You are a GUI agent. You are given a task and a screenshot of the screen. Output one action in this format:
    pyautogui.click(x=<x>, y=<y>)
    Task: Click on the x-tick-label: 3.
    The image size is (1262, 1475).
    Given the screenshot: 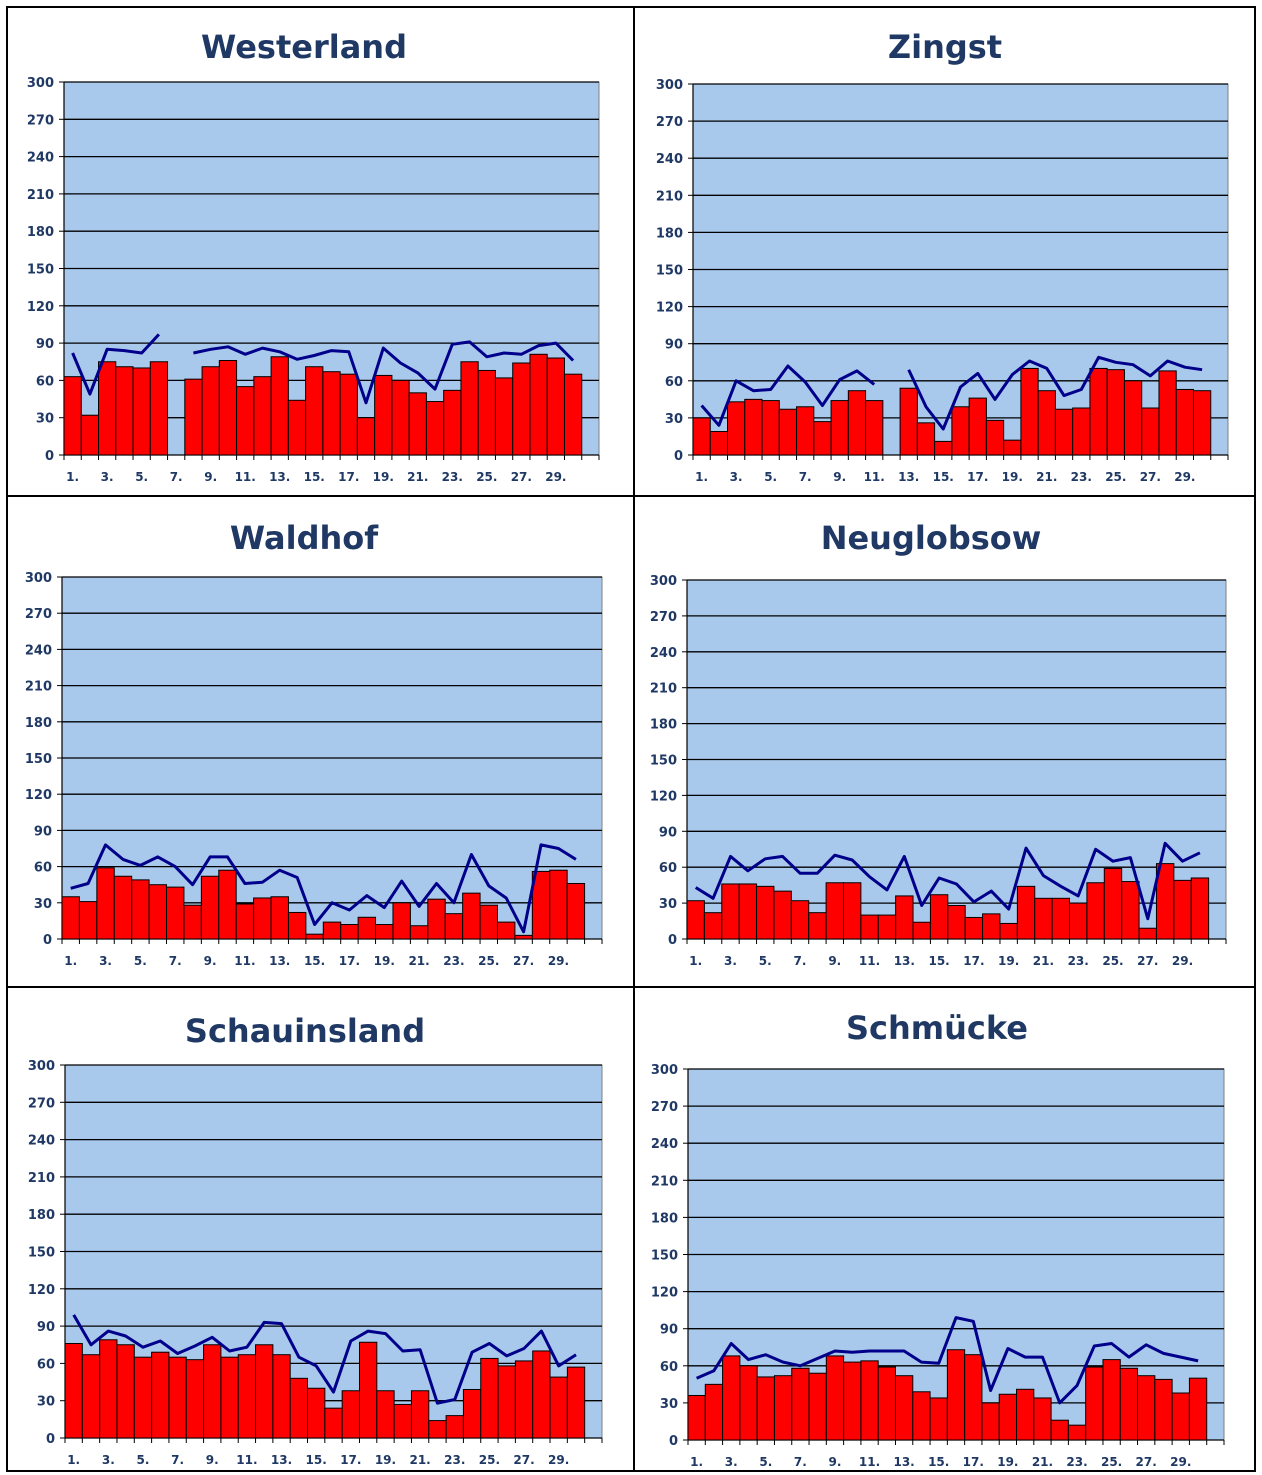 What is the action you would take?
    pyautogui.click(x=736, y=477)
    